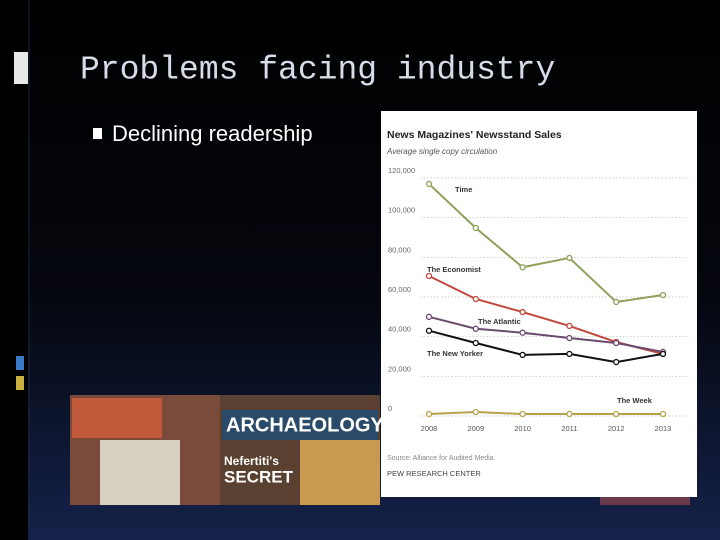 The width and height of the screenshot is (720, 540). Describe the element at coordinates (569, 428) in the screenshot. I see `x-tick-label: 2011` at that location.